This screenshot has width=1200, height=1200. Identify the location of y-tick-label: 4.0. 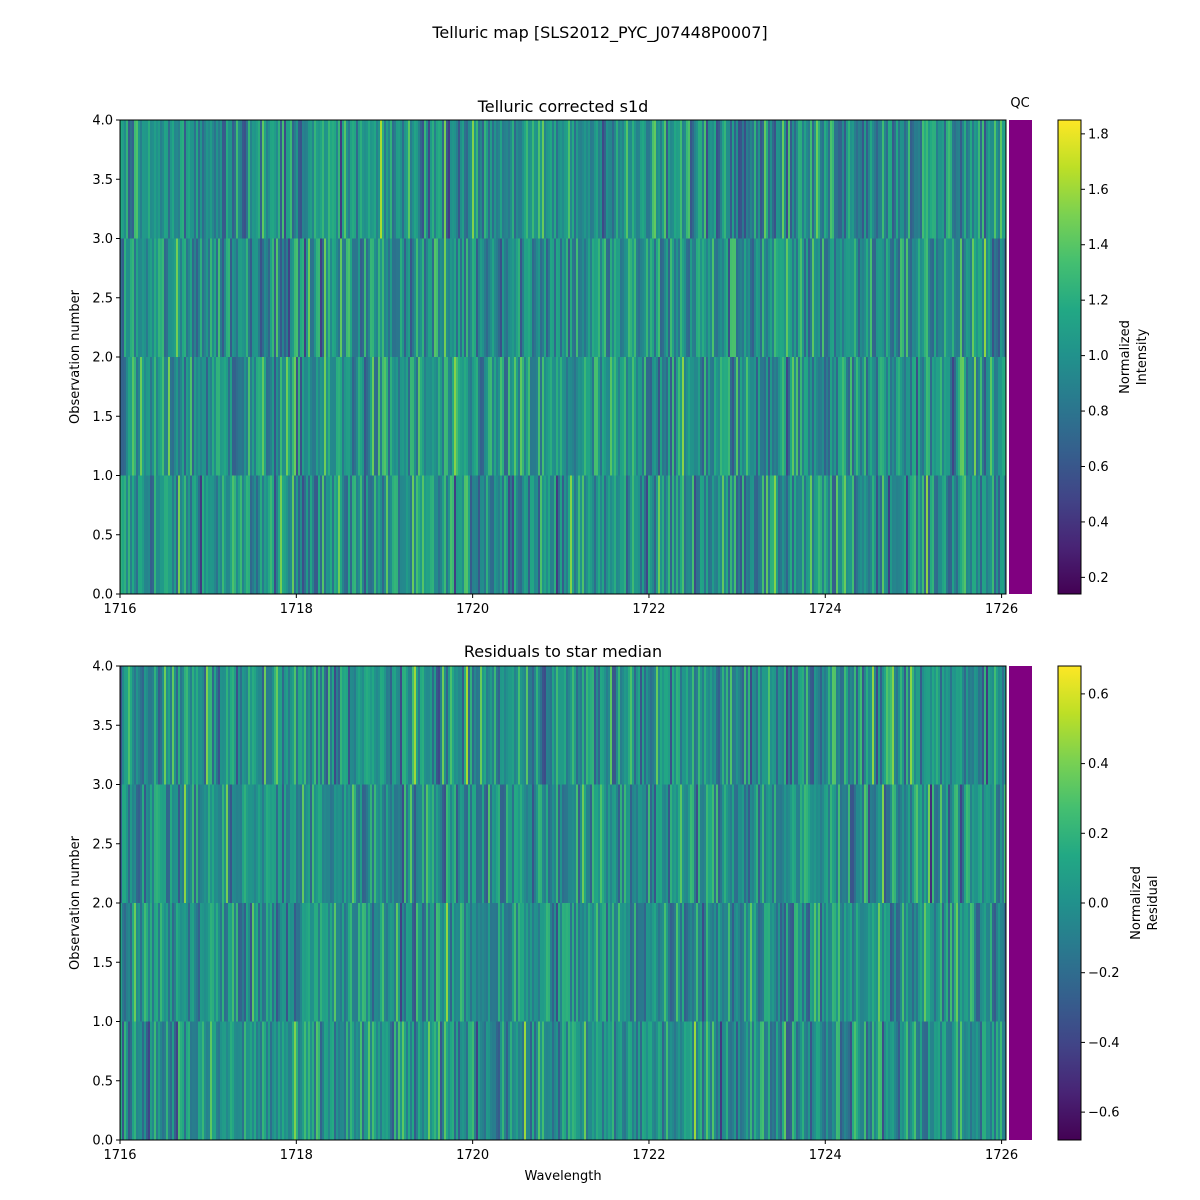
(102, 121).